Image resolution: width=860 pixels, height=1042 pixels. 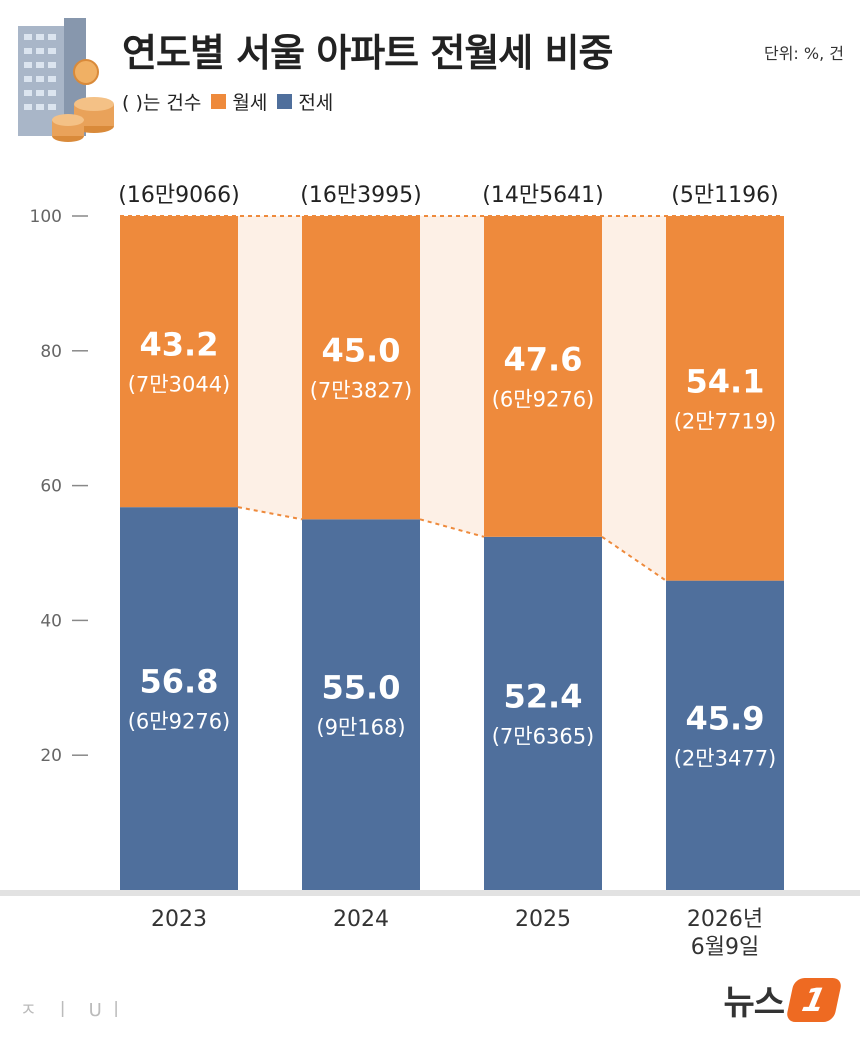 I want to click on legend-swatch-jeonse, so click(x=285, y=101).